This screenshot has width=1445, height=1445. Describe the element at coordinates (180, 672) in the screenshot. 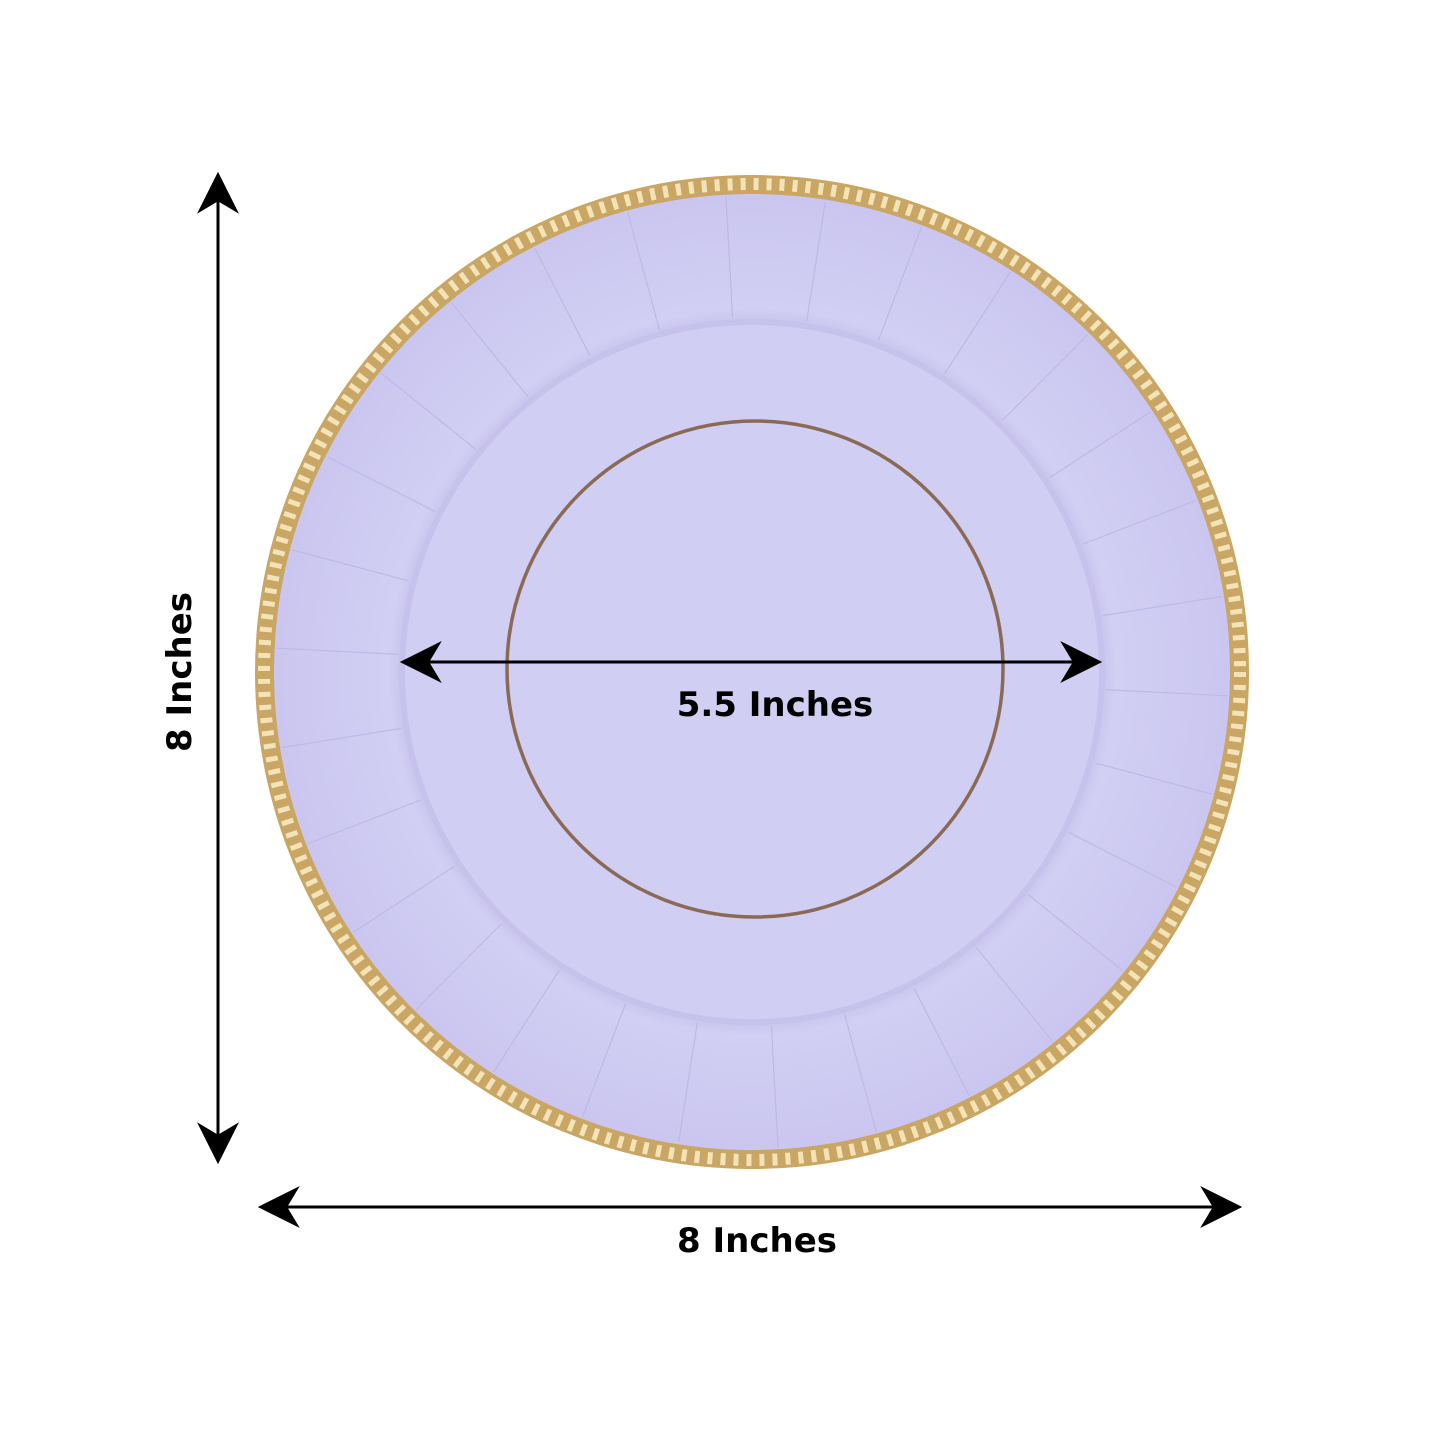

I see `height-label: 8 Inches` at that location.